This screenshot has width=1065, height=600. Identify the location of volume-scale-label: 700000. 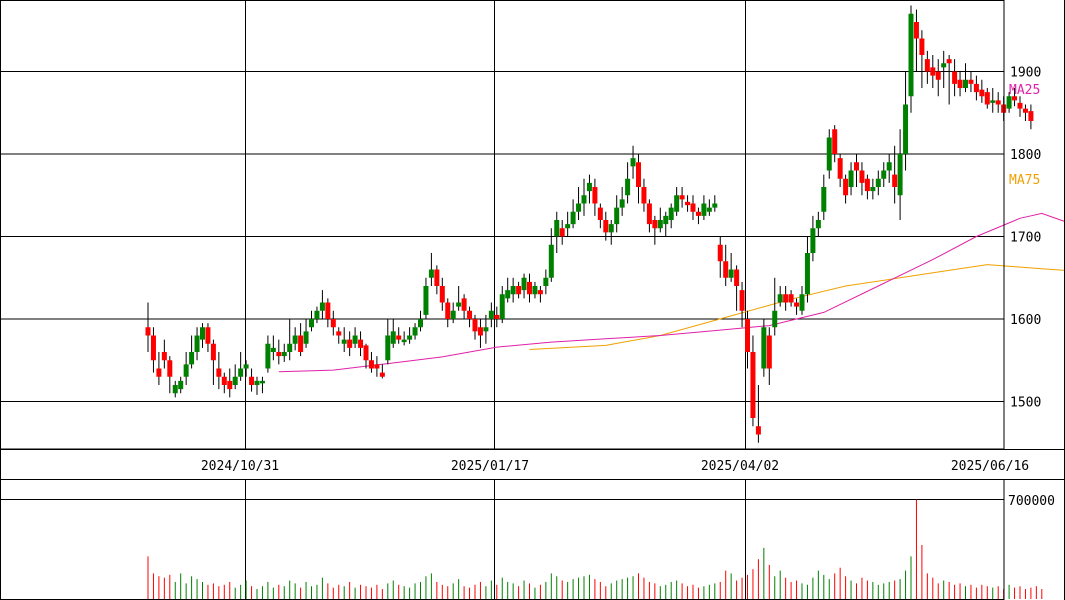
(1031, 501).